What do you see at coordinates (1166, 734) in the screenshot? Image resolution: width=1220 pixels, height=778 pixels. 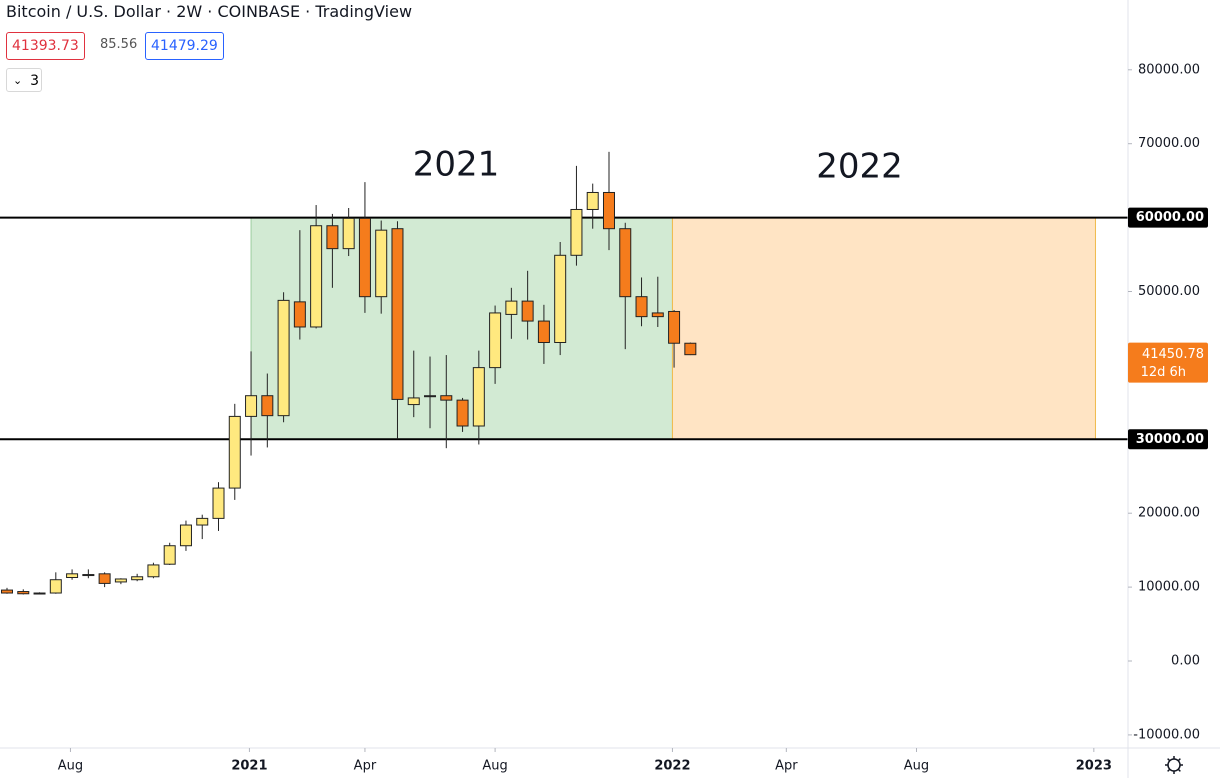 I see `y-tick-label: -10000.00` at bounding box center [1166, 734].